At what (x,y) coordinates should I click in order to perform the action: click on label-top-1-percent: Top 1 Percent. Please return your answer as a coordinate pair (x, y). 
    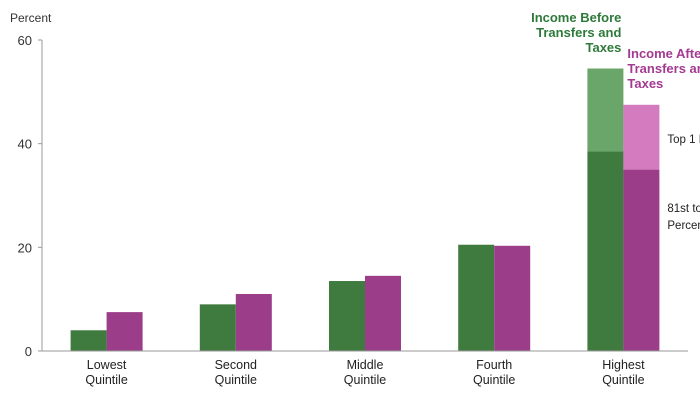
    Looking at the image, I should click on (683, 140).